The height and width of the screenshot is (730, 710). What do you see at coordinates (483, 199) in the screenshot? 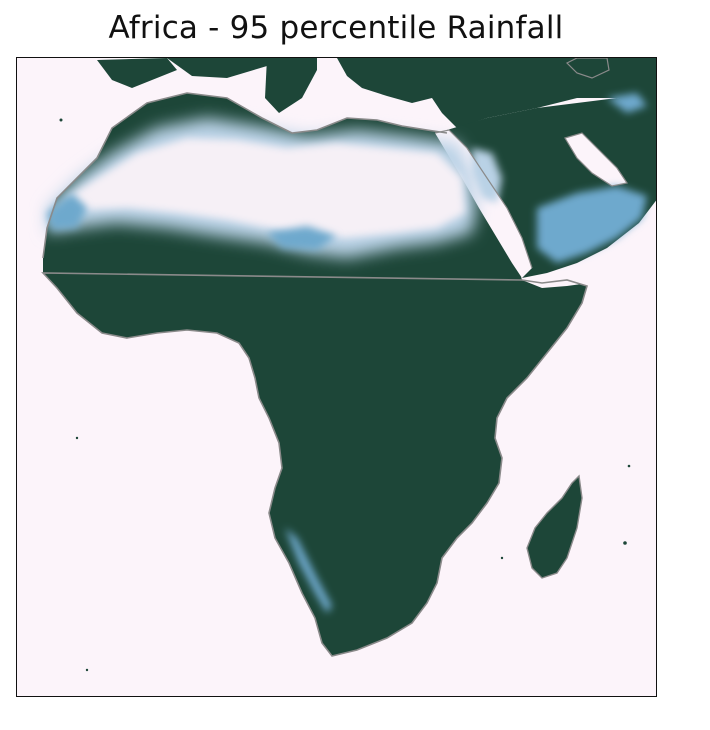
I see `coastline-redsea` at bounding box center [483, 199].